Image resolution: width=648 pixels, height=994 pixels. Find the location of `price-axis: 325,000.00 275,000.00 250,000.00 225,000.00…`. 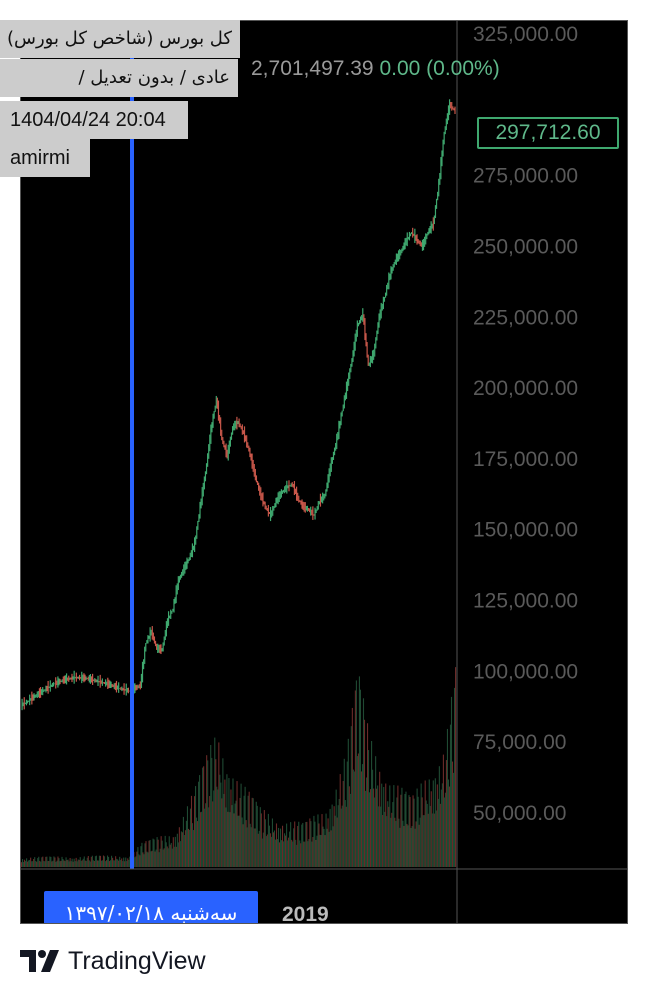

price-axis: 325,000.00 275,000.00 250,000.00 225,000.00… is located at coordinates (525, 424).